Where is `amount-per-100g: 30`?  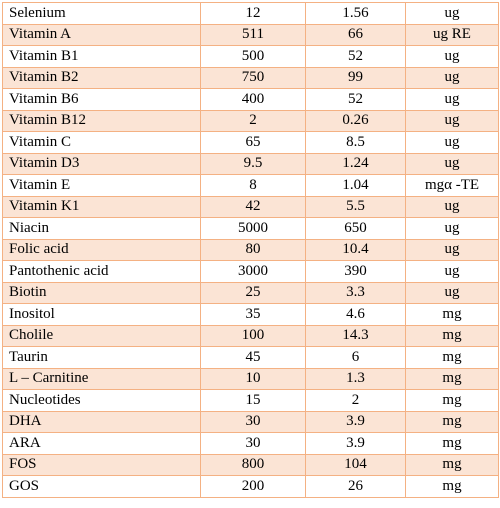 amount-per-100g: 30 is located at coordinates (253, 421).